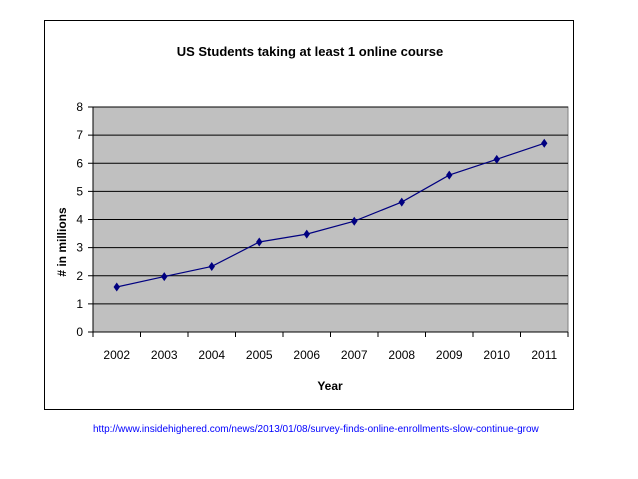  What do you see at coordinates (79, 276) in the screenshot?
I see `y-tick-label: 2` at bounding box center [79, 276].